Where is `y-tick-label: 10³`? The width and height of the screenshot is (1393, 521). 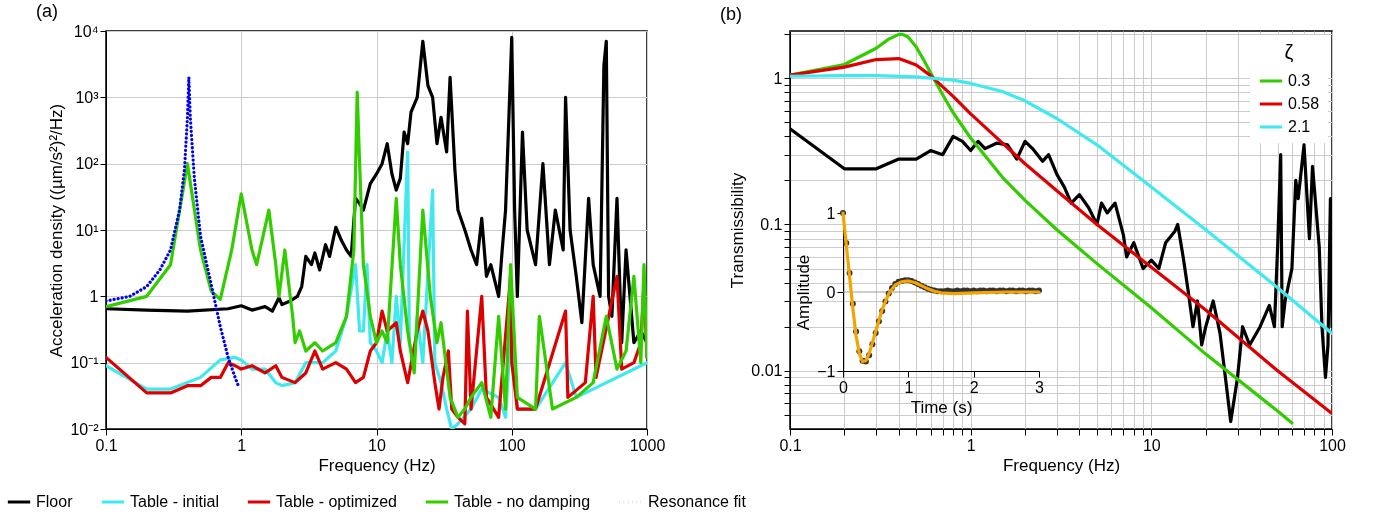
y-tick-label: 10³ is located at coordinates (87, 97).